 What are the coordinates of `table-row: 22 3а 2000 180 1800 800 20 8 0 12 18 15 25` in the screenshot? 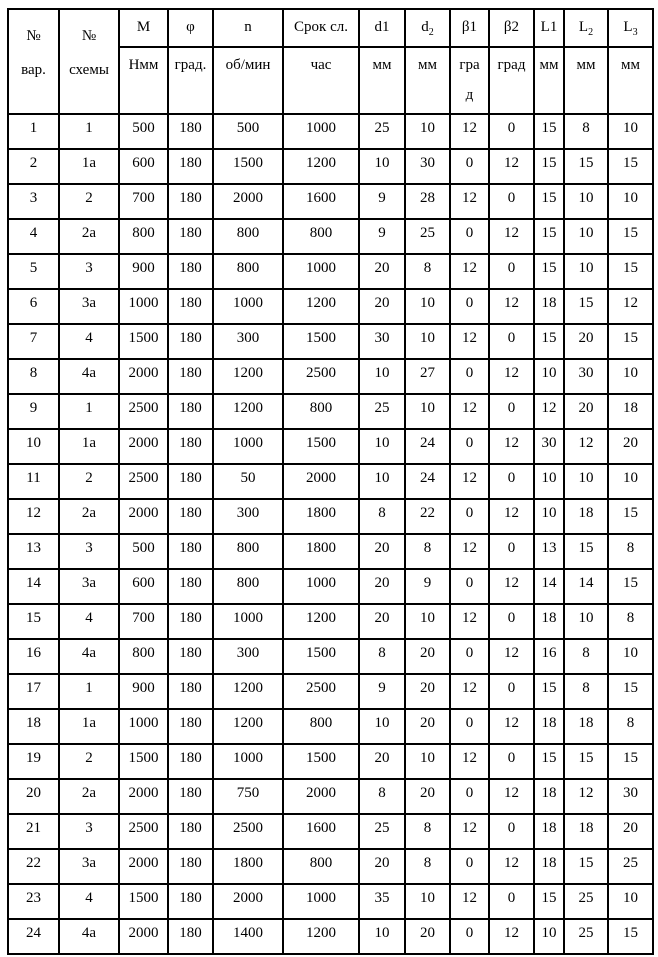 It's located at (330, 866).